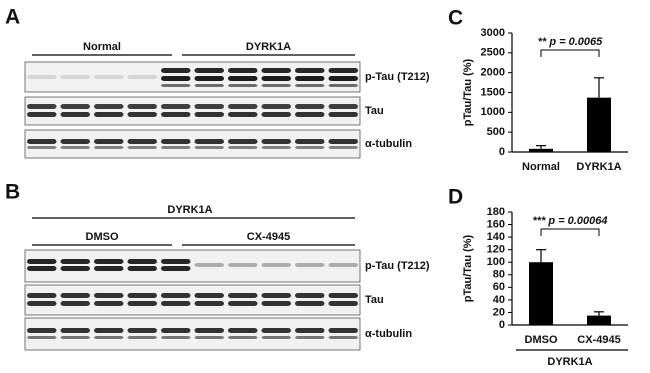 Image resolution: width=650 pixels, height=373 pixels. What do you see at coordinates (268, 237) in the screenshot?
I see `group-label: CX-4945` at bounding box center [268, 237].